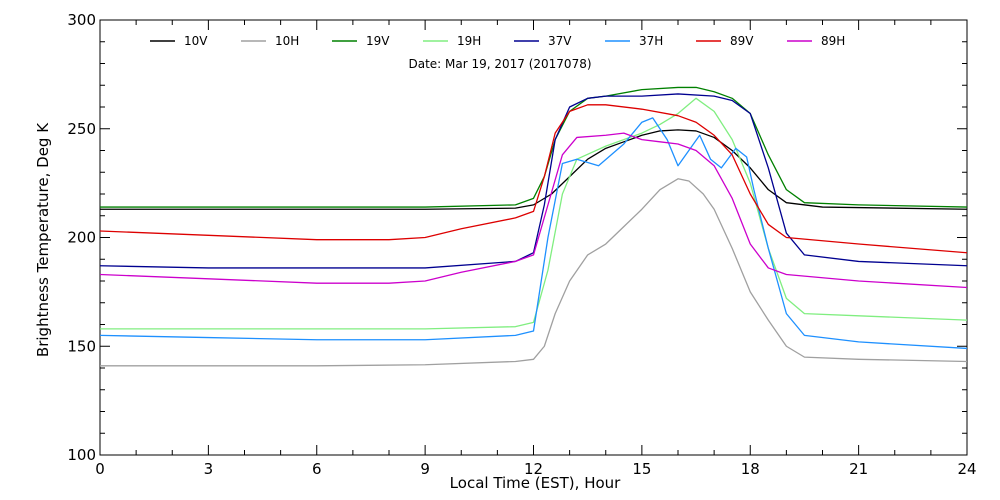 This screenshot has height=500, width=1000. I want to click on legend-label-89h: 89H, so click(833, 41).